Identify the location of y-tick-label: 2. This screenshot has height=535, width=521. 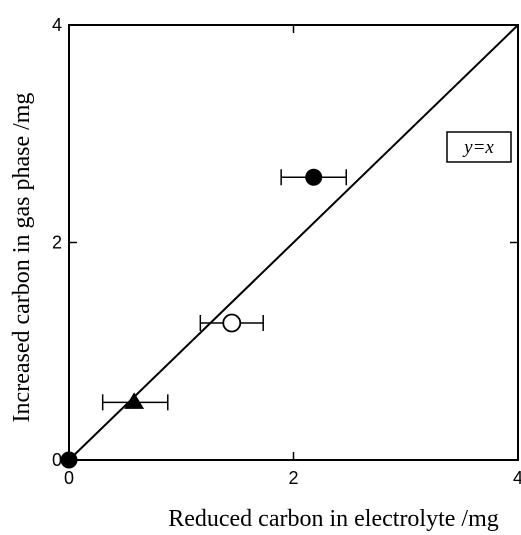
(57, 243).